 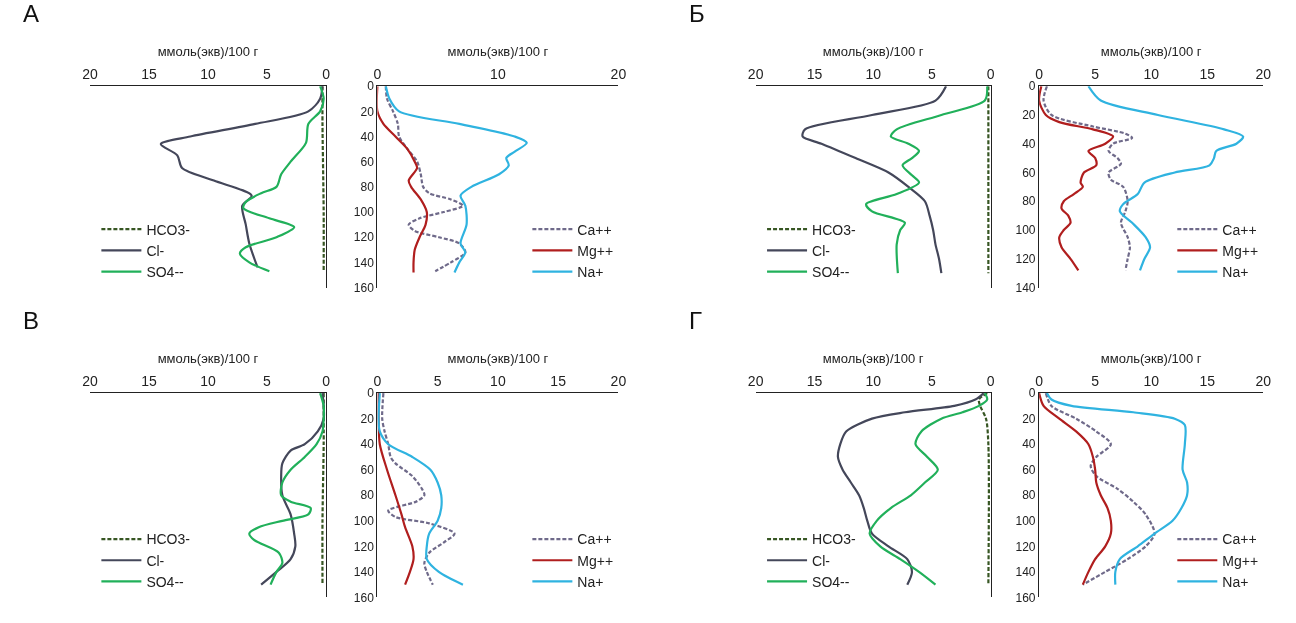 I want to click on chart-title: Г, so click(x=695, y=320).